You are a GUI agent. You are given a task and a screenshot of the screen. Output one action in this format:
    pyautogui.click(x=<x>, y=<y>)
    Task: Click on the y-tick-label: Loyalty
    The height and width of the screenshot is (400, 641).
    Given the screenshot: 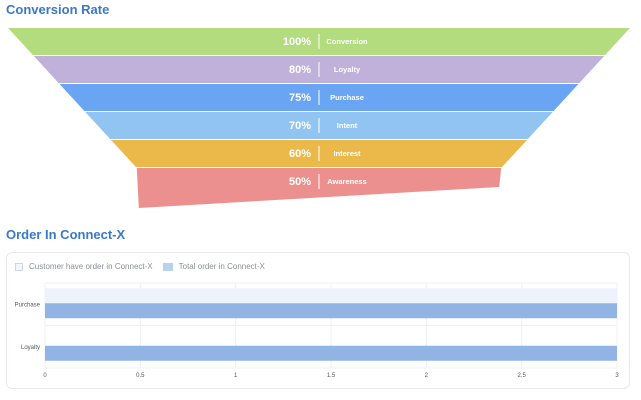 What is the action you would take?
    pyautogui.click(x=30, y=348)
    